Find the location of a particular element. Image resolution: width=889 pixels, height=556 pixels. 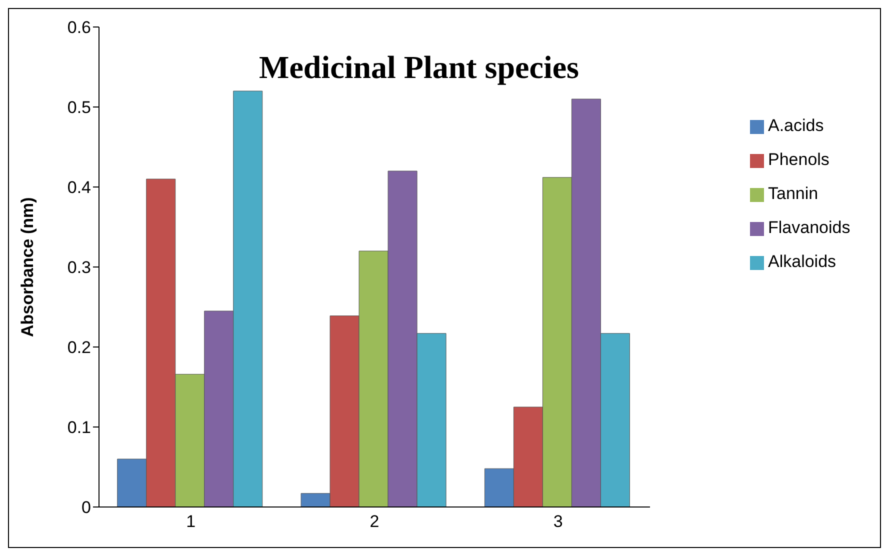

legend-label: Tannin is located at coordinates (793, 193).